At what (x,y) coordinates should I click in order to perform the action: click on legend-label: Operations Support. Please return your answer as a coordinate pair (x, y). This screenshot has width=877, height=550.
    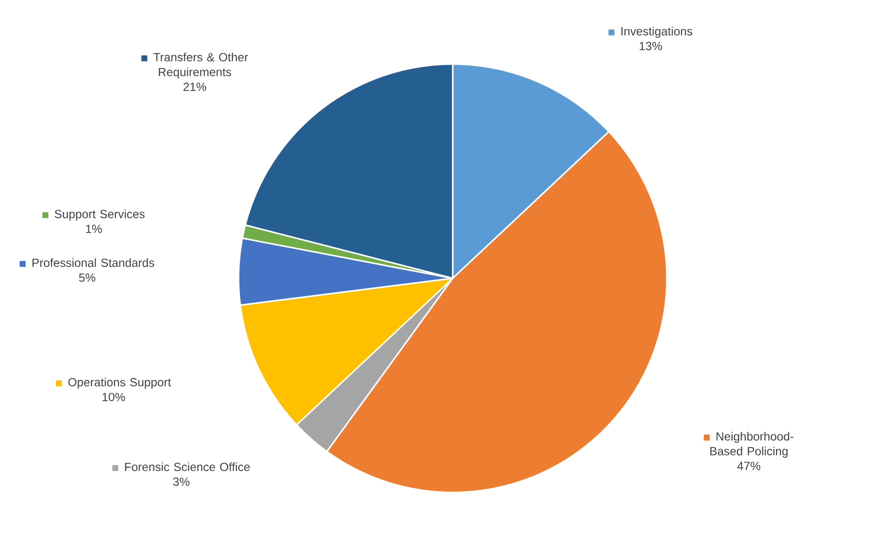
    Looking at the image, I should click on (119, 383).